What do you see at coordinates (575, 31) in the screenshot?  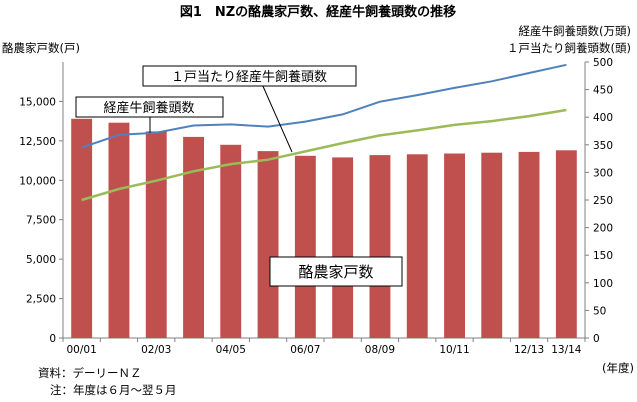 I see `y-right-axis-label-1: 経産牛飼養頭数(万頭)` at bounding box center [575, 31].